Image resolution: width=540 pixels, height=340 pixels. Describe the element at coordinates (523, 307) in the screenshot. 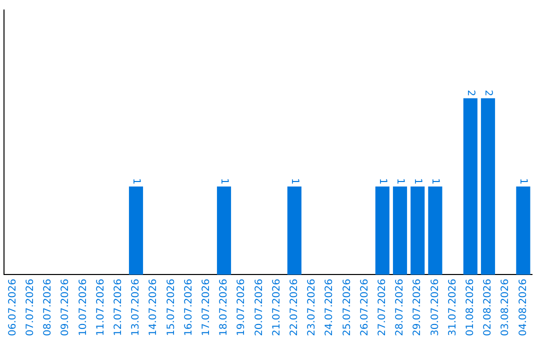

I see `x-tick-label: 04.08.2026` at that location.